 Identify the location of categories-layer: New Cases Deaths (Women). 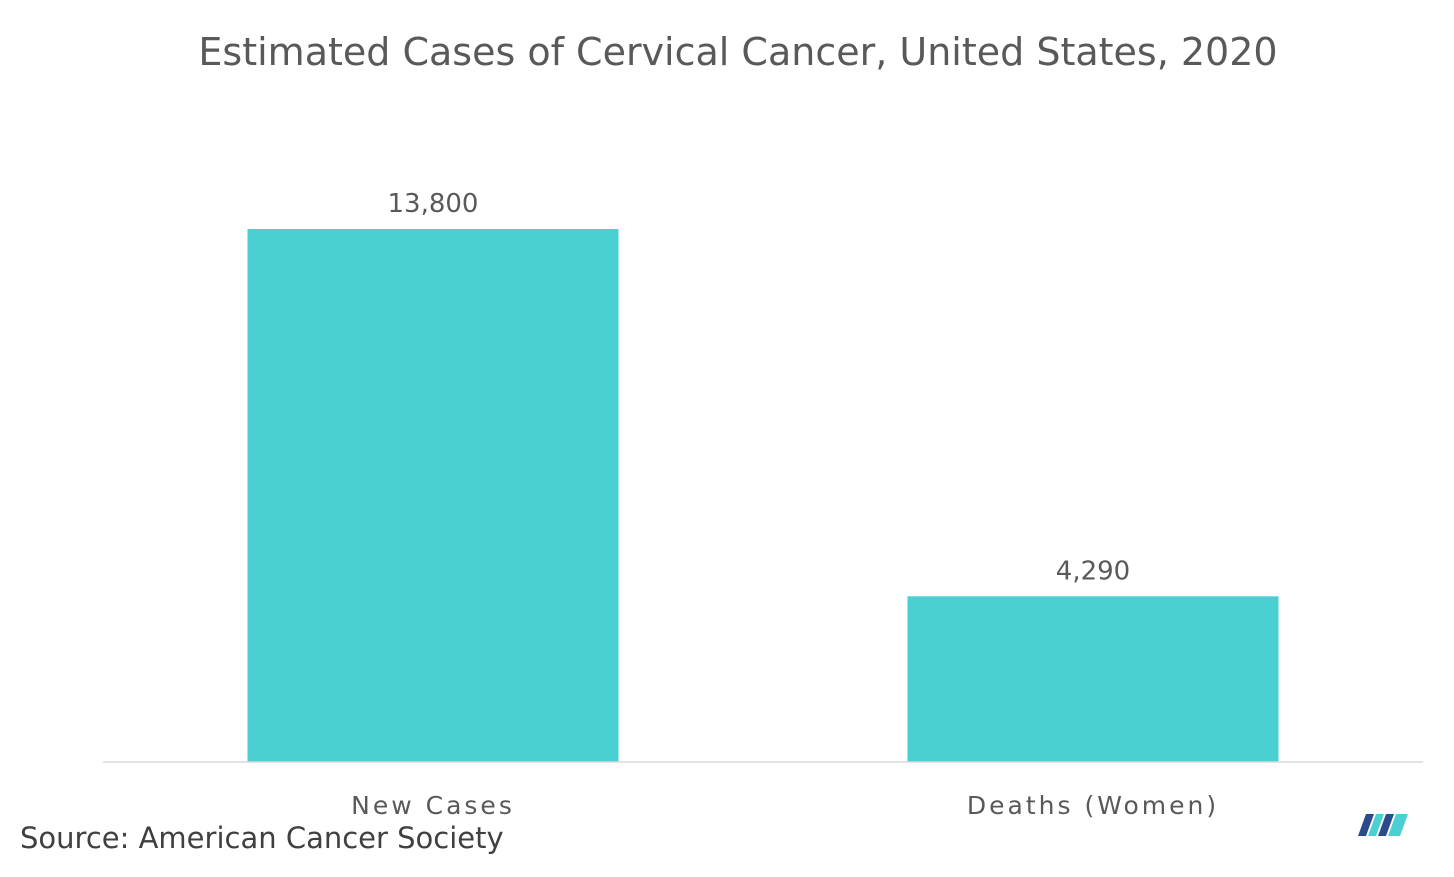
(785, 805).